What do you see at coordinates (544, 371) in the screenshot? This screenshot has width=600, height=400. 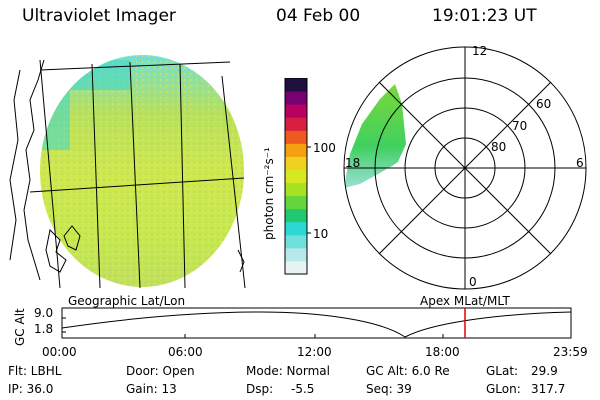 I see `glat-value: 29.9` at bounding box center [544, 371].